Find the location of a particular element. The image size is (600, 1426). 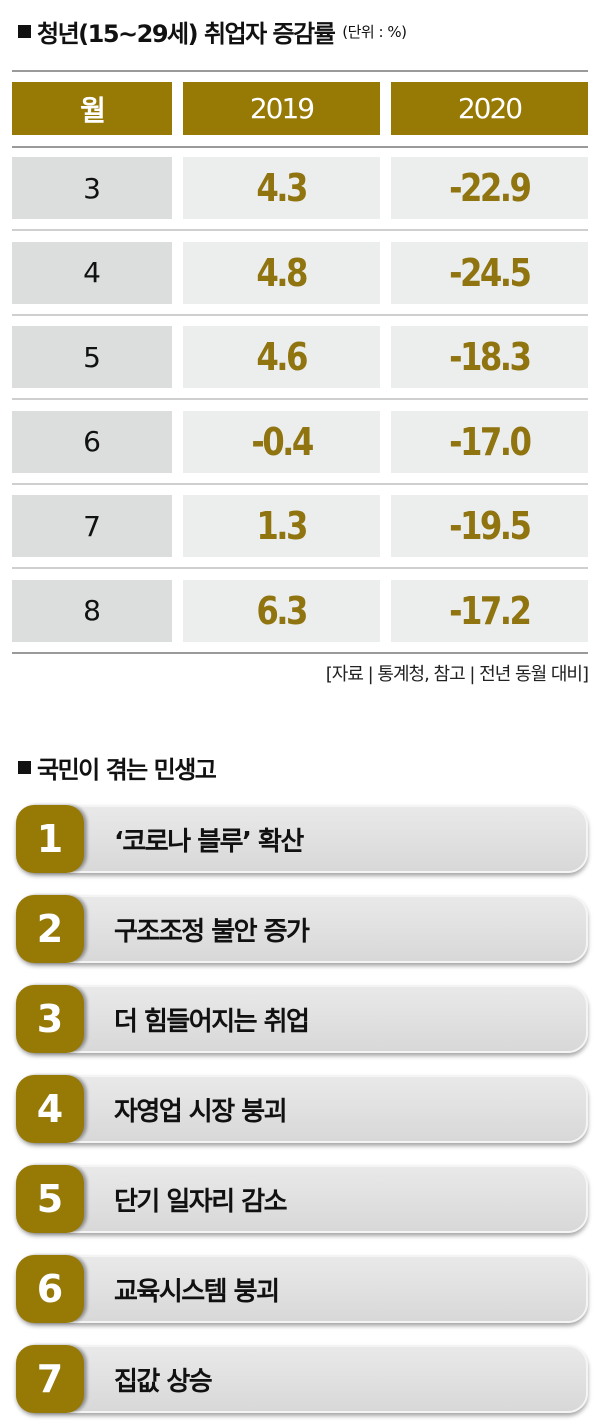

list-item: 3 더 힘들어지는 취업 is located at coordinates (302, 1019).